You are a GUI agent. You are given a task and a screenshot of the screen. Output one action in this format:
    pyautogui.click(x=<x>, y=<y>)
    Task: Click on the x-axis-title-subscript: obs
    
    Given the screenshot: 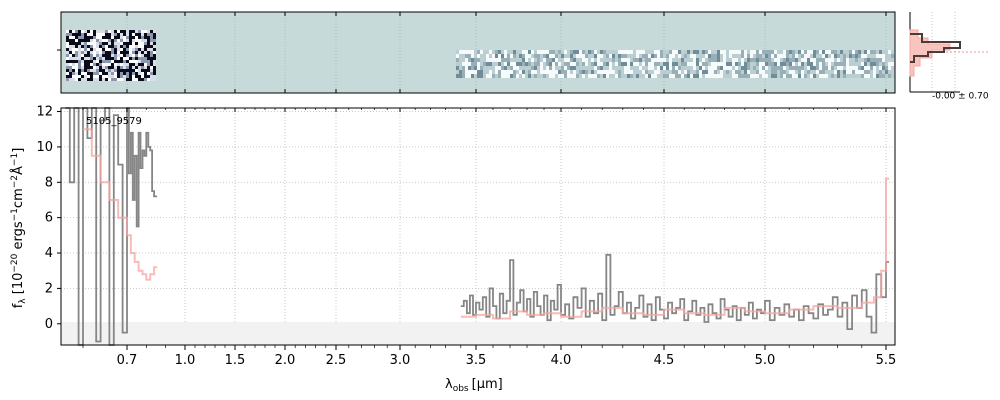 What is the action you would take?
    pyautogui.click(x=461, y=389)
    